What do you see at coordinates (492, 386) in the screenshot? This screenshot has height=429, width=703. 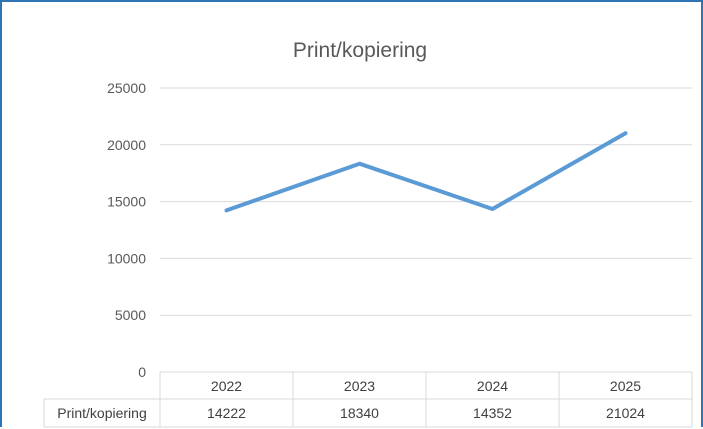 I see `x-category-label: 2024` at bounding box center [492, 386].